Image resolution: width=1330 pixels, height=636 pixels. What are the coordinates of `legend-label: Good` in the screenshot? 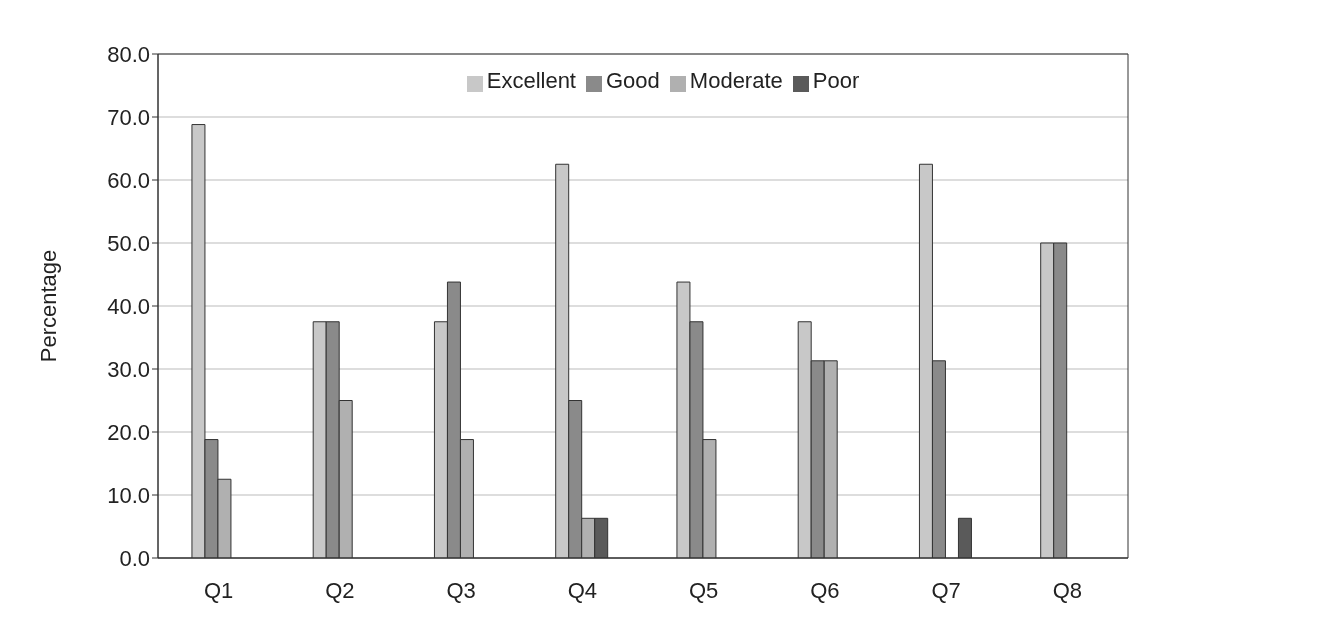 It's located at (633, 80).